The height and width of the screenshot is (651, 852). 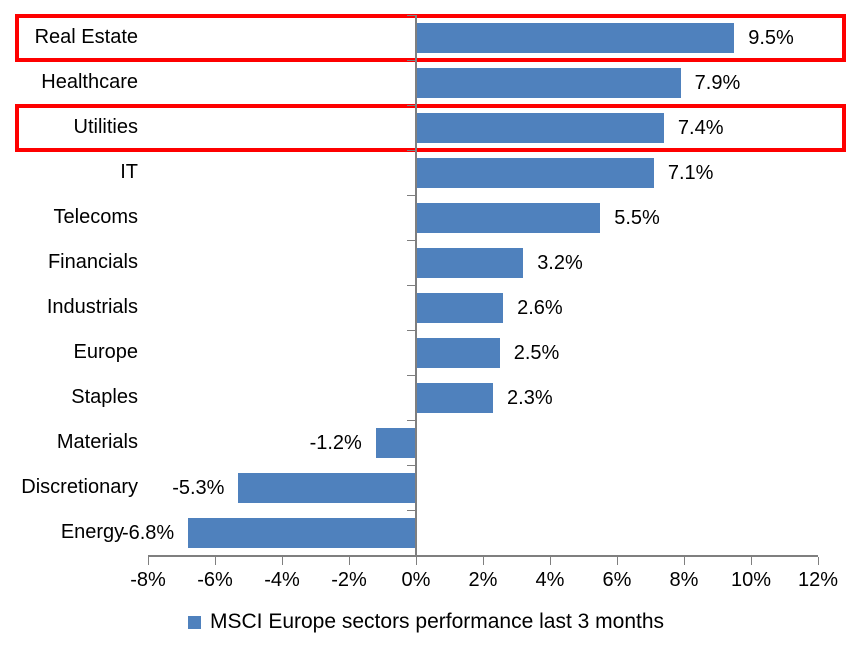 I want to click on highlight-box-real-estate, so click(x=430, y=38).